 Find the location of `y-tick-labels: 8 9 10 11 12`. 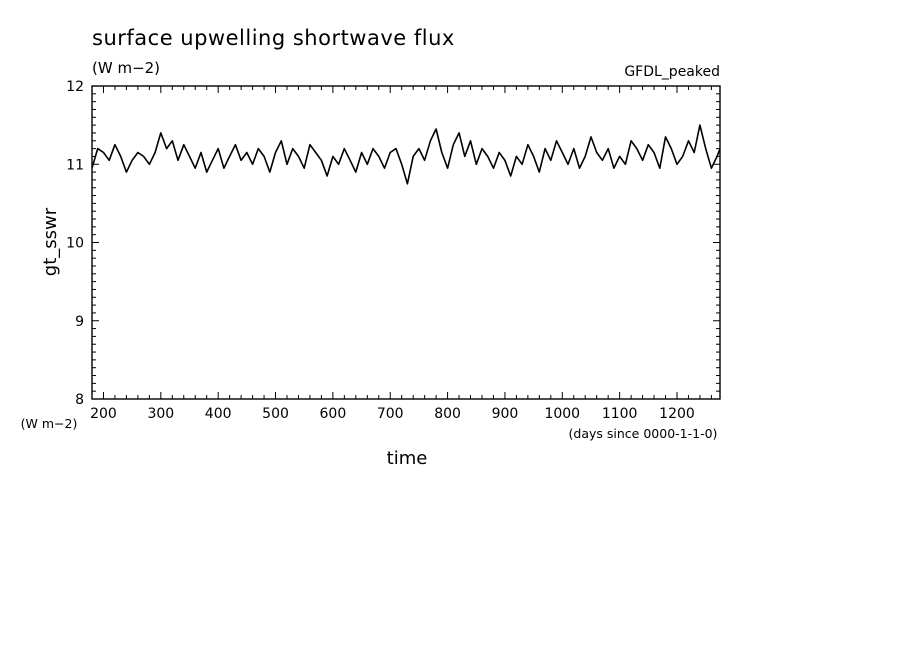

y-tick-labels: 8 9 10 11 12 is located at coordinates (75, 243).